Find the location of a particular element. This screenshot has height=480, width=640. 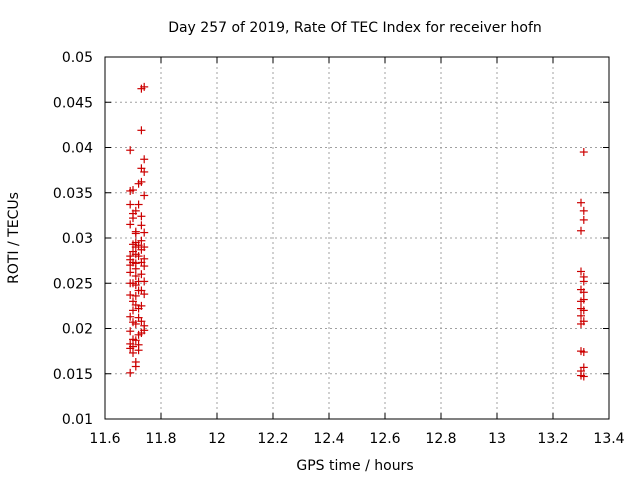

y-tick-label: 0.045 is located at coordinates (73, 103).